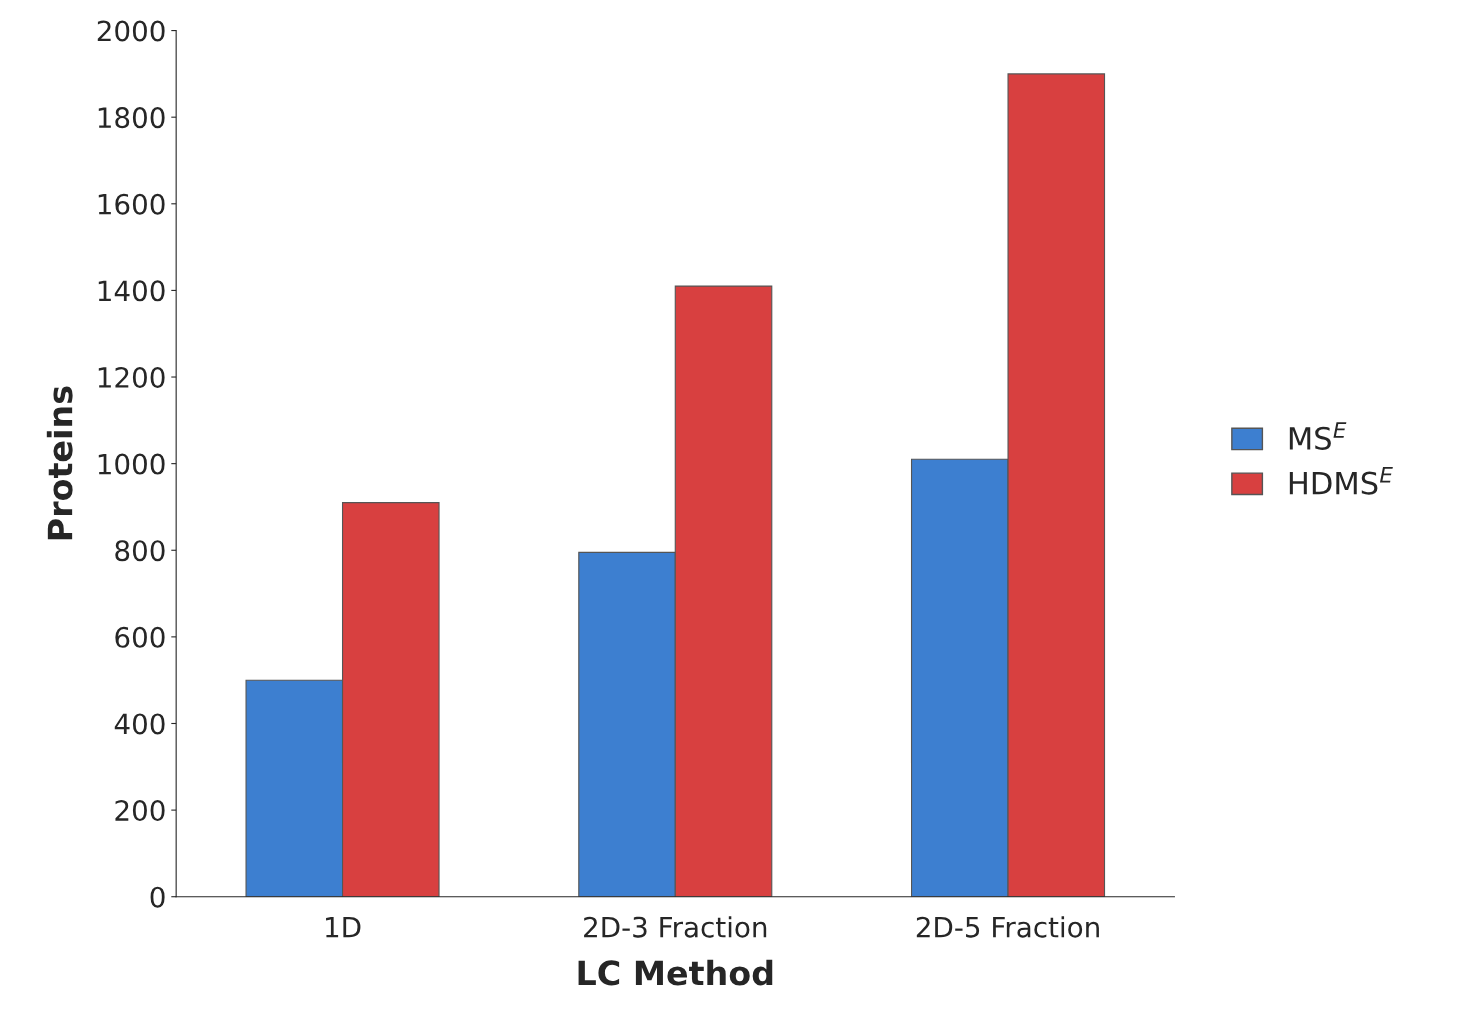  I want to click on y-tick-label: 1600, so click(131, 204).